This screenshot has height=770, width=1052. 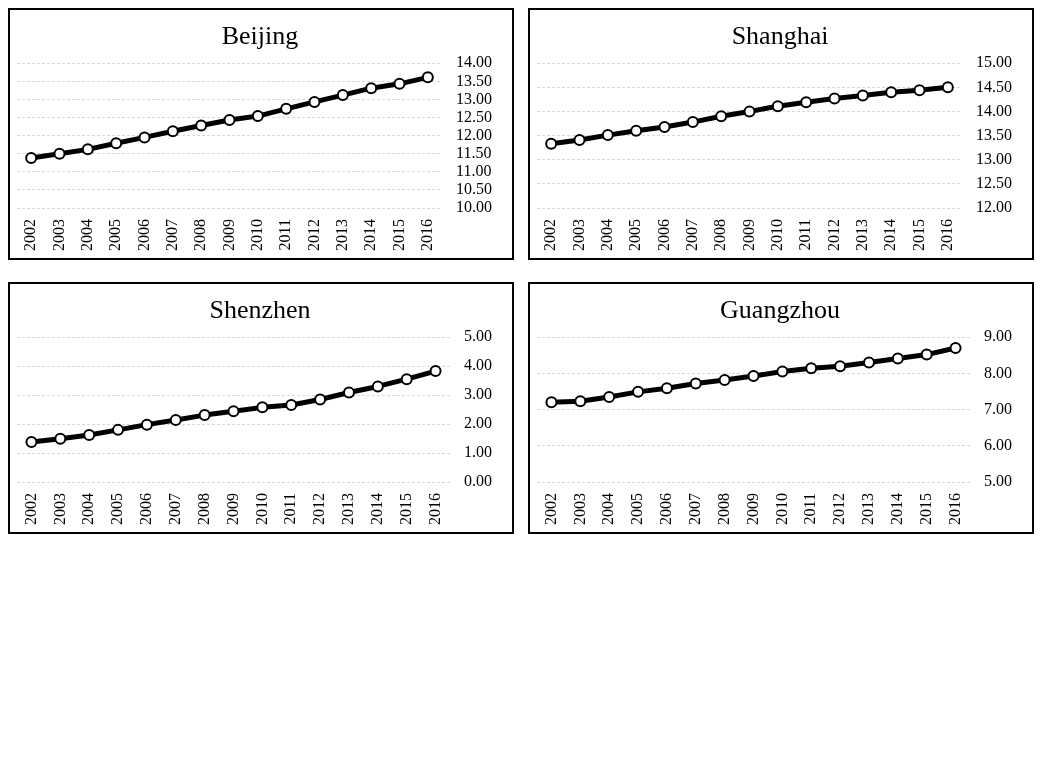 What do you see at coordinates (780, 310) in the screenshot?
I see `chart-title: Guangzhou` at bounding box center [780, 310].